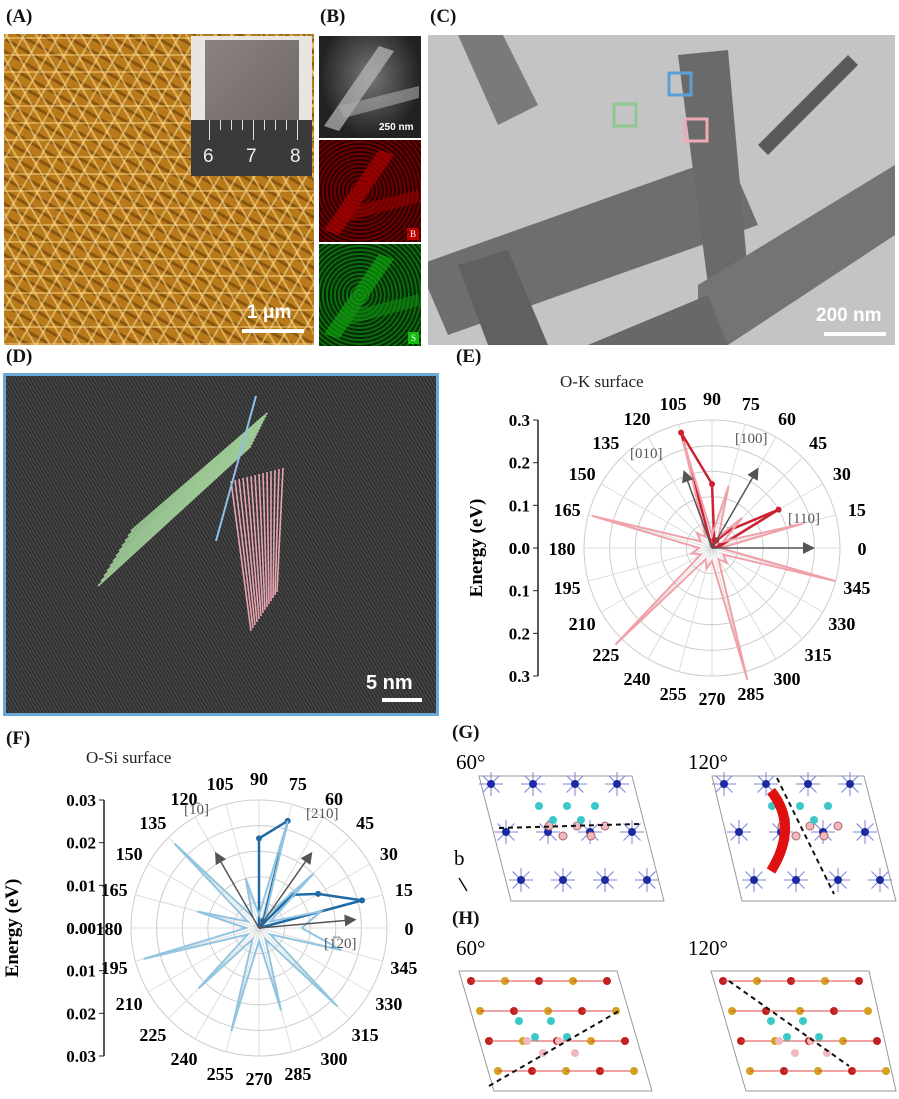  I want to click on roi-blue, so click(680, 84).